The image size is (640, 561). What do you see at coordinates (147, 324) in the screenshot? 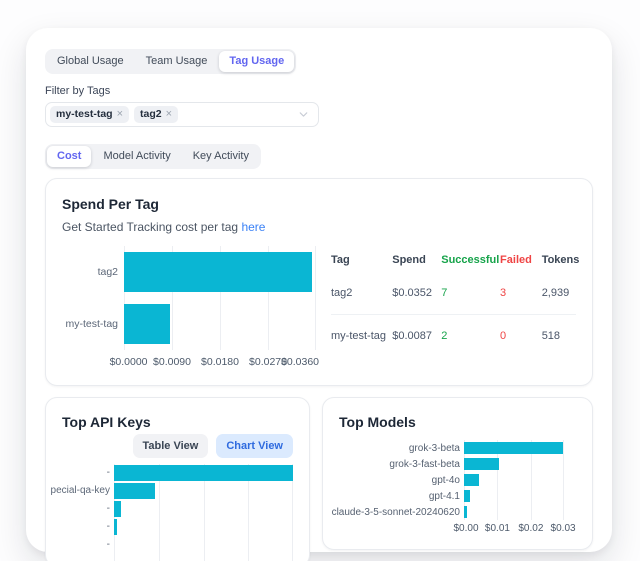
I see `spend-bar-my-test-tag` at bounding box center [147, 324].